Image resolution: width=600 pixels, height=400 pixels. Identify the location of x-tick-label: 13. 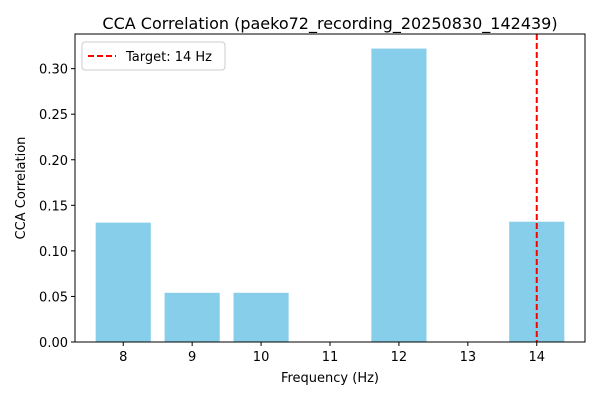
(468, 357).